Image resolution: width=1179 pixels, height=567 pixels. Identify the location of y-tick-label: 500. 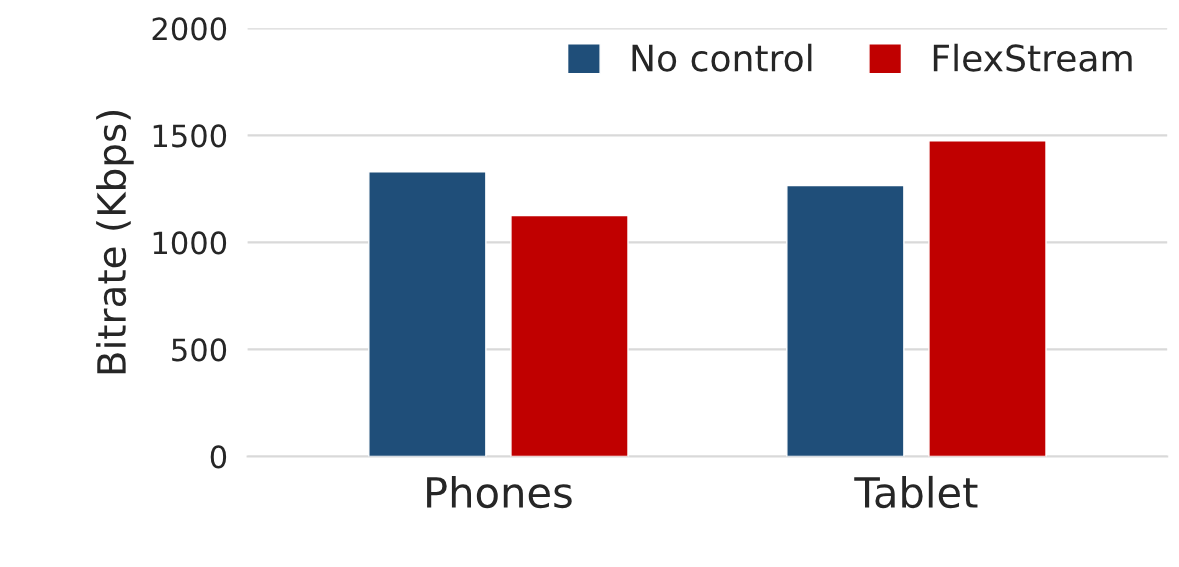
(199, 350).